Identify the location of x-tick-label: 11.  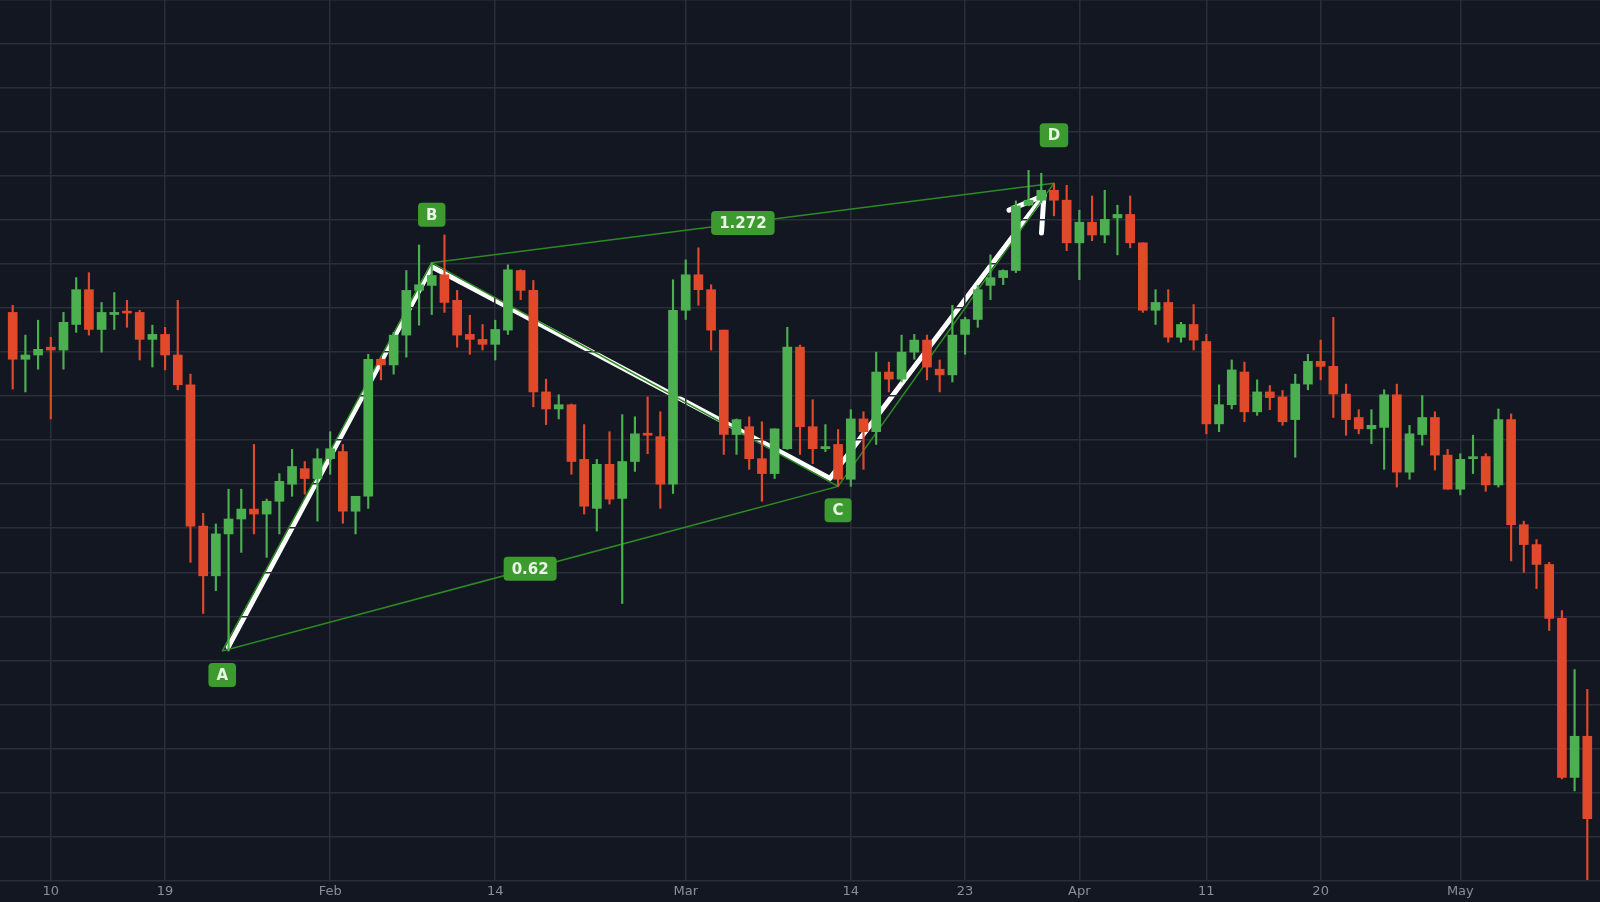
(1206, 890).